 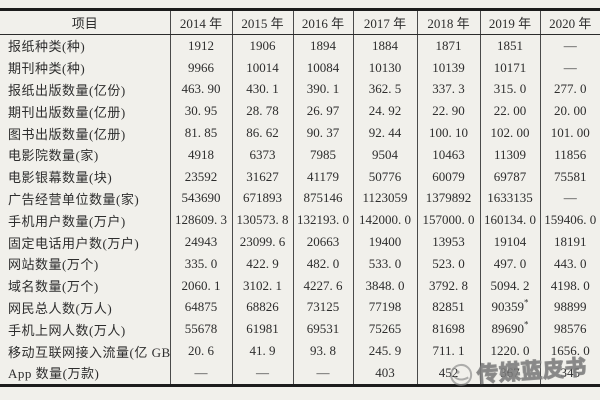 What do you see at coordinates (384, 263) in the screenshot?
I see `cell-value: 533. 0` at bounding box center [384, 263].